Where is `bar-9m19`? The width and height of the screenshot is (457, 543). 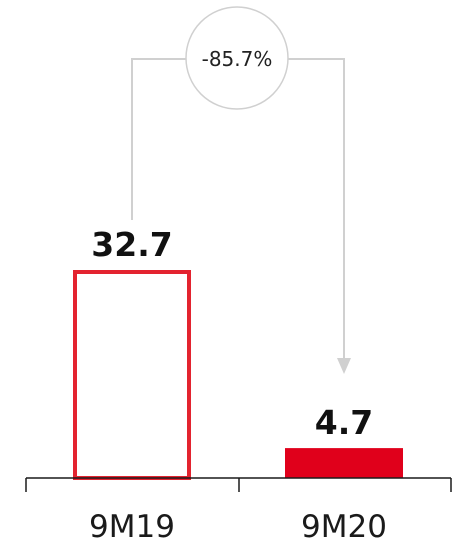 bar-9m19 is located at coordinates (132, 375).